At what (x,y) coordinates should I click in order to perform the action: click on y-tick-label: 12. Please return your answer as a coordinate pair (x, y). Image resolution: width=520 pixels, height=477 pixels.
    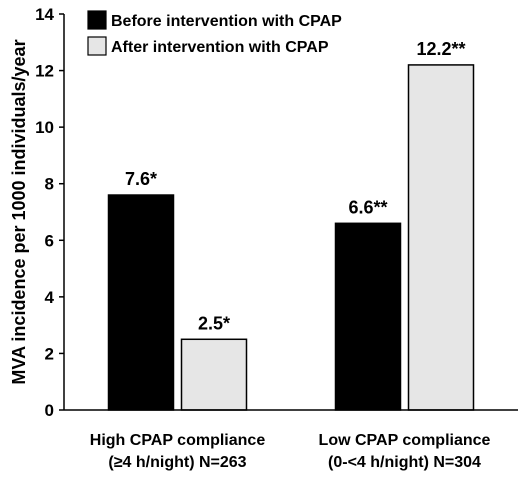
    Looking at the image, I should click on (44, 71).